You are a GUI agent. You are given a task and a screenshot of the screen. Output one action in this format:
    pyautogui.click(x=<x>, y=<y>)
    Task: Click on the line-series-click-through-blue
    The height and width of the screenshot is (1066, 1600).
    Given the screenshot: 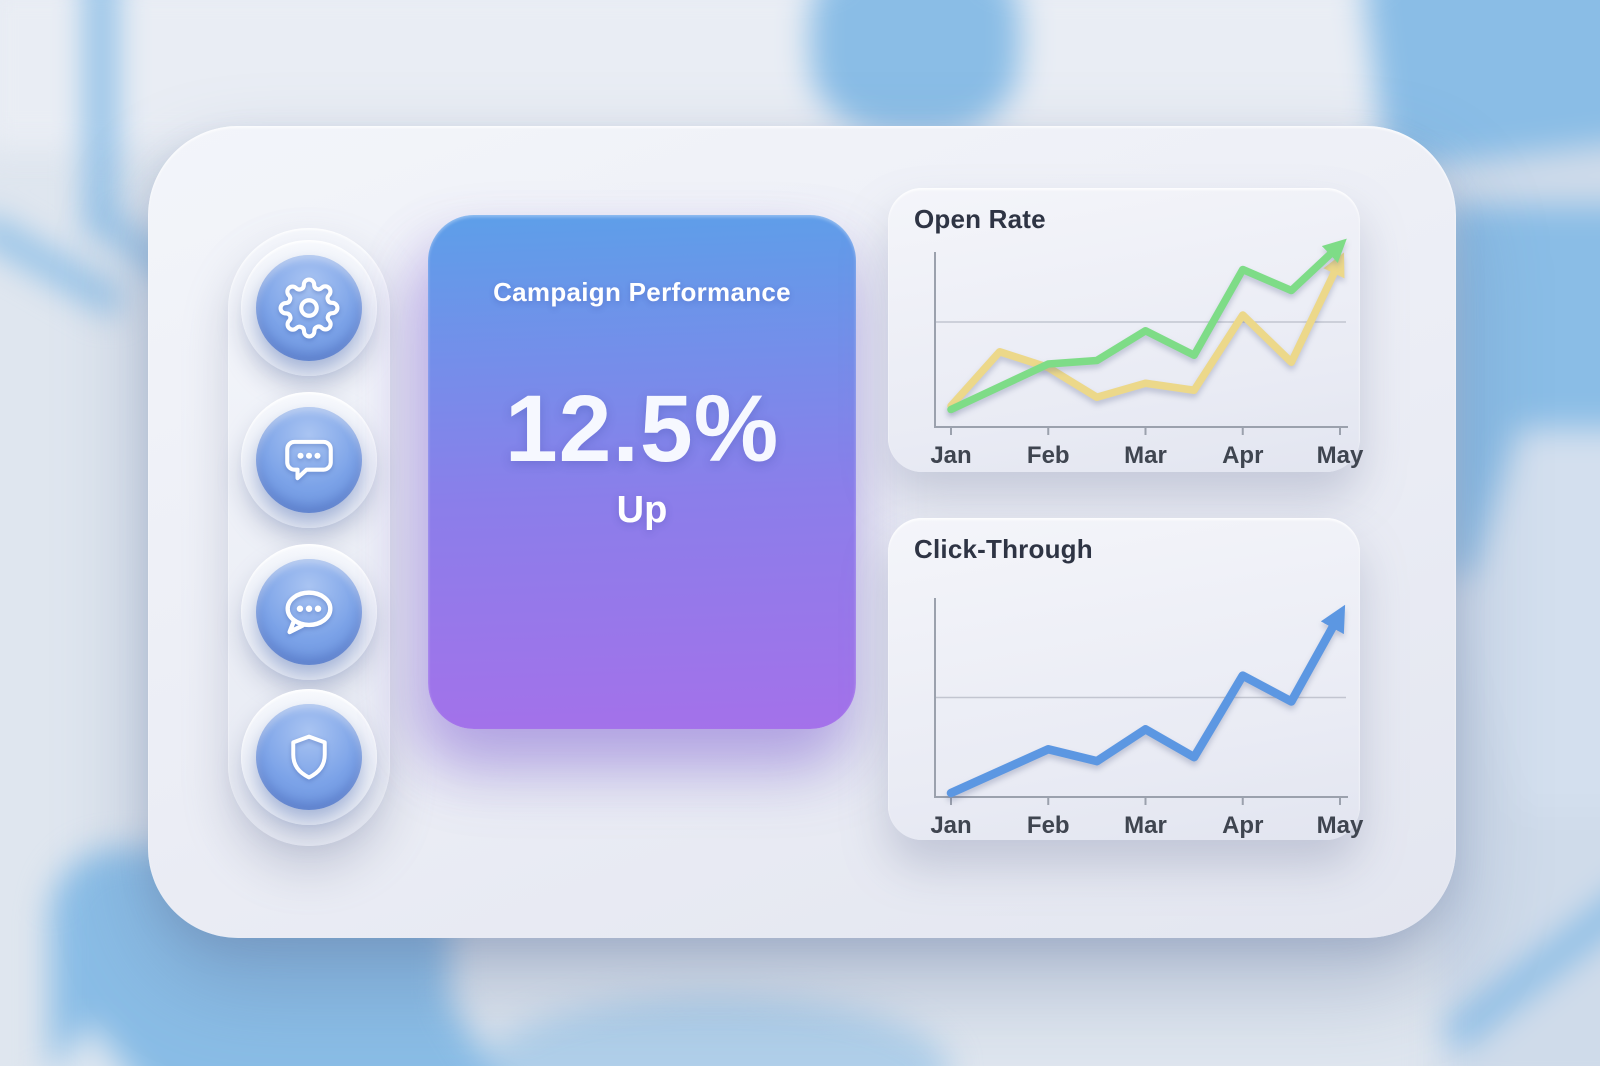 What is the action you would take?
    pyautogui.click(x=1146, y=701)
    